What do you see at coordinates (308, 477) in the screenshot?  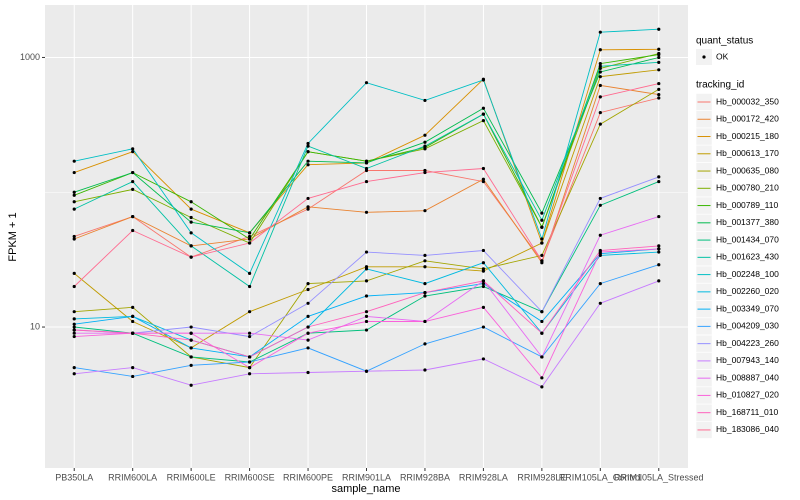 I see `x-tick-label: RRIM600PE` at bounding box center [308, 477].